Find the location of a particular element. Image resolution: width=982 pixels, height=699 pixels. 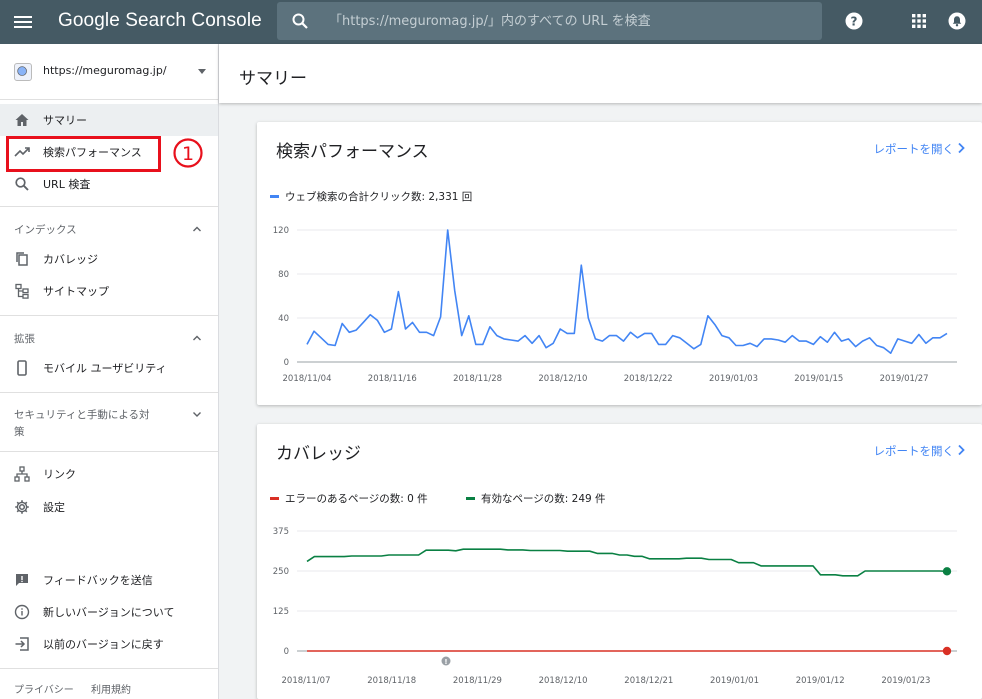

performance-legend: ウェブ検索の合計クリック数: 2,331 回 is located at coordinates (371, 196).